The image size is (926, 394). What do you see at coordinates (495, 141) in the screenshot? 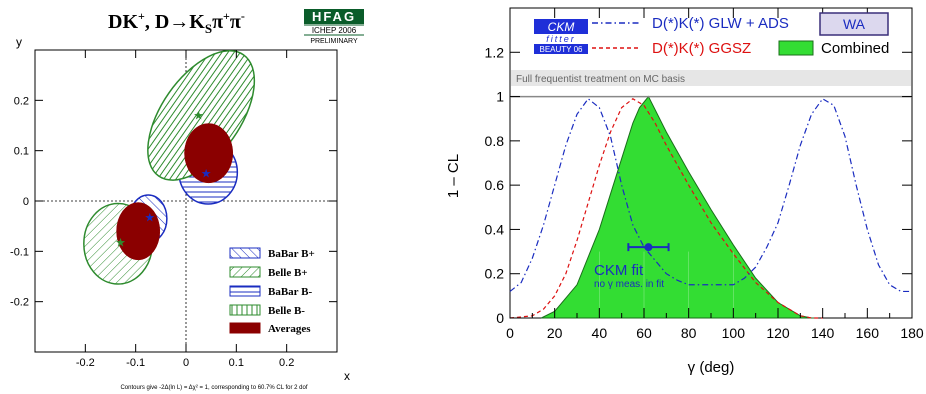
I see `right-y-tick-label-4: 0.8` at bounding box center [495, 141].